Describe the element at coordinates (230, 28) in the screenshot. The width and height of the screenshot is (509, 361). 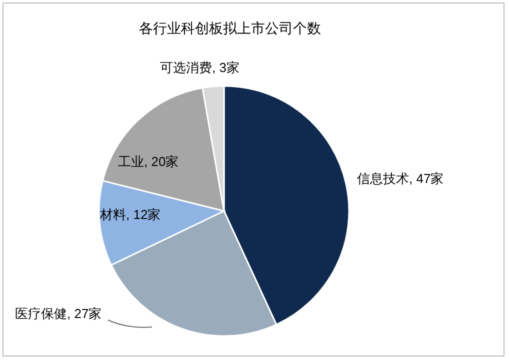
I see `chart-title: 各行业科创板拟上市公司个数` at that location.